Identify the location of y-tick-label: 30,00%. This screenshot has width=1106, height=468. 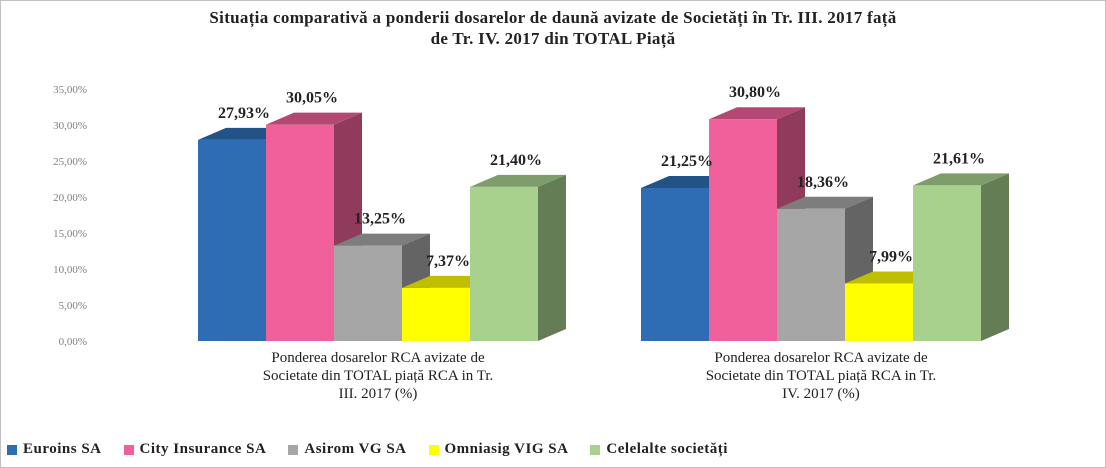
(70, 126).